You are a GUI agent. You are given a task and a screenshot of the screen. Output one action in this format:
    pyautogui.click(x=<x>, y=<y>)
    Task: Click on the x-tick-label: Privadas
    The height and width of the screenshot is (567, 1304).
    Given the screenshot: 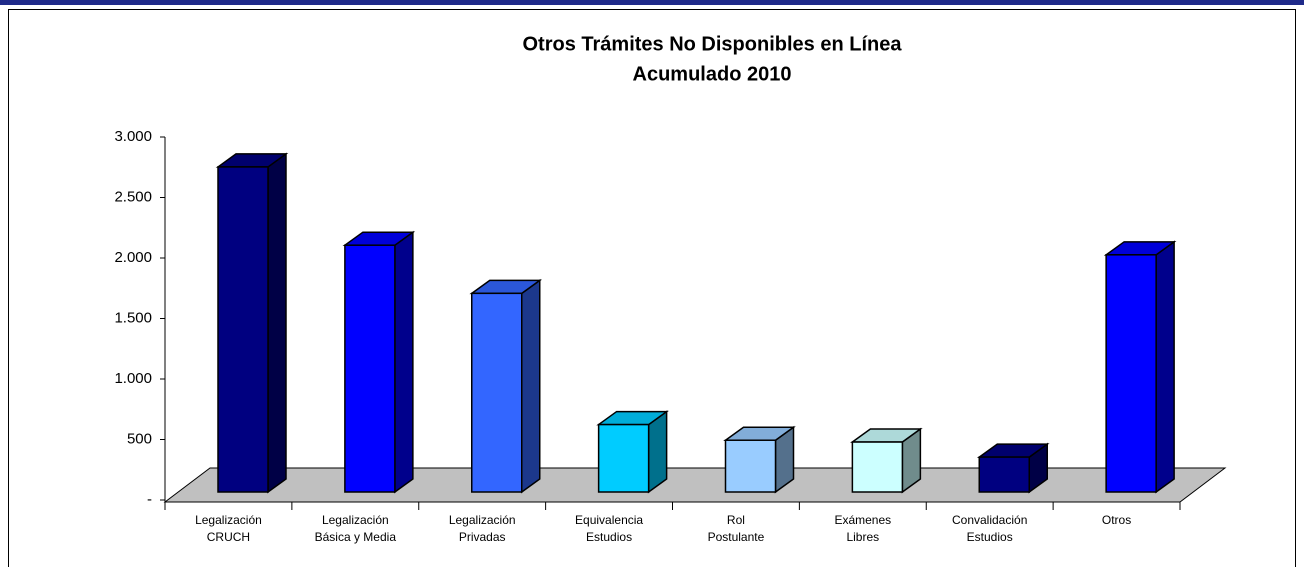 What is the action you would take?
    pyautogui.click(x=482, y=537)
    